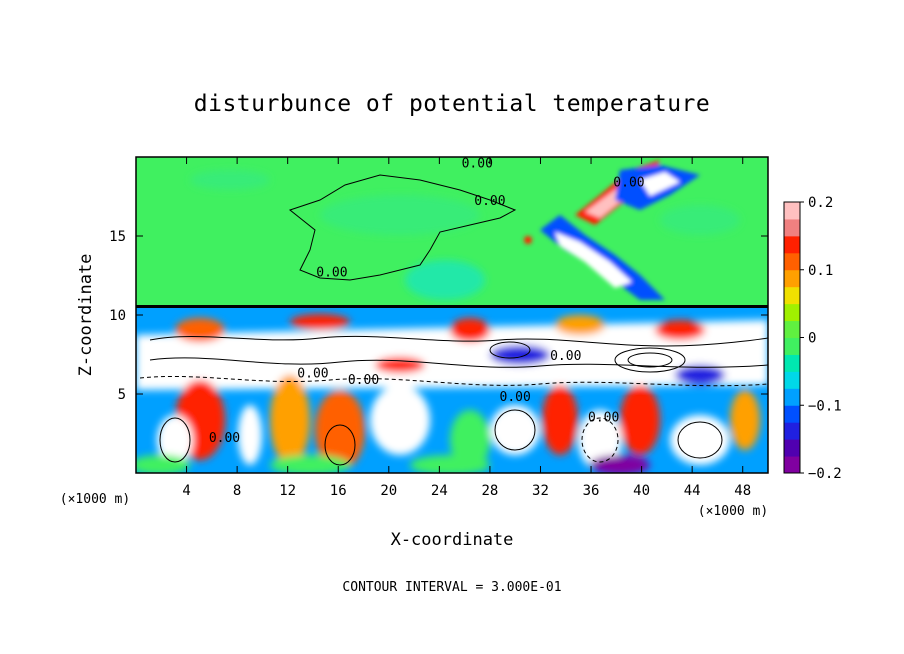 The width and height of the screenshot is (904, 654). I want to click on field-upper-features, so click(465, 235).